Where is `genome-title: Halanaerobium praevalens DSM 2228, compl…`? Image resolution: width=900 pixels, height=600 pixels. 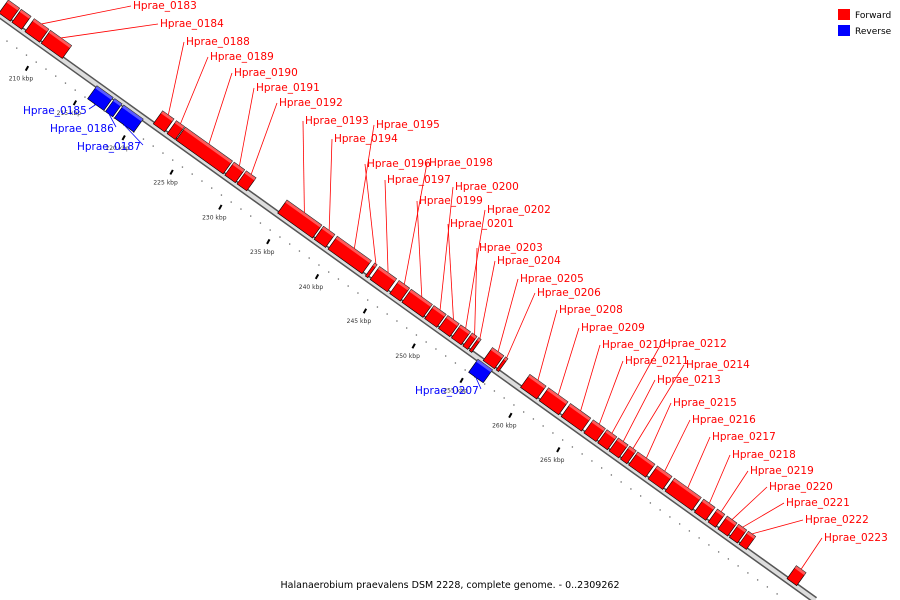
genome-title: Halanaerobium praevalens DSM 2228, compl… is located at coordinates (450, 585).